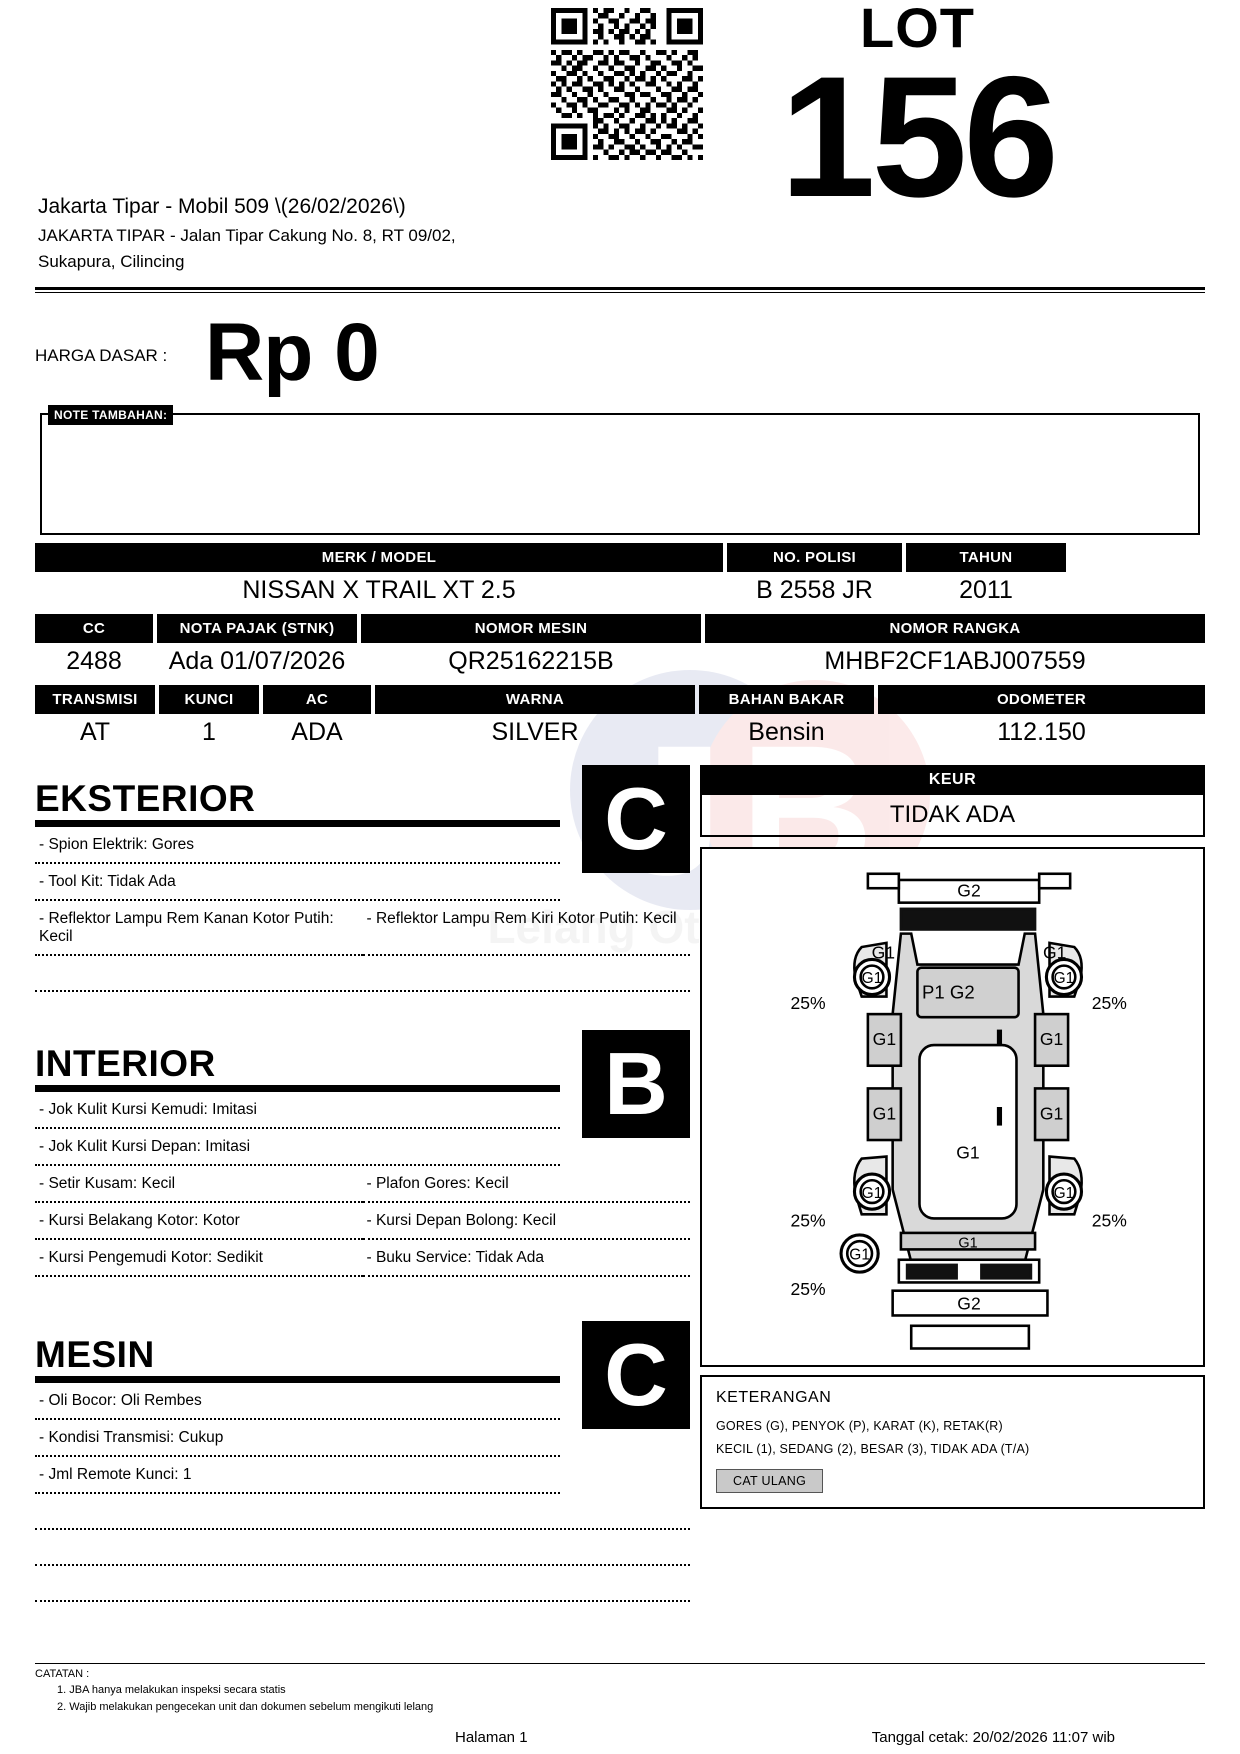 Image resolution: width=1240 pixels, height=1754 pixels. What do you see at coordinates (101, 355) in the screenshot?
I see `base-price-label: HARGA DASAR :` at bounding box center [101, 355].